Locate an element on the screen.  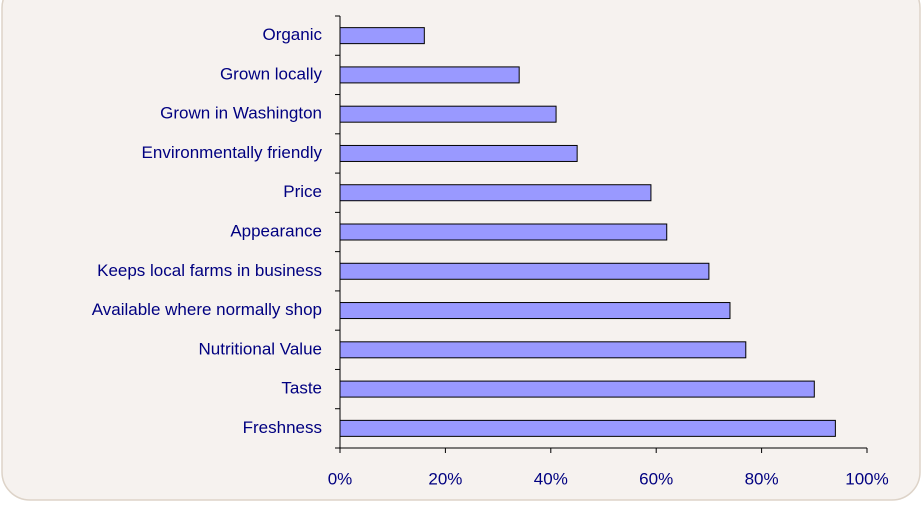
x-tick-label: 60% is located at coordinates (656, 478).